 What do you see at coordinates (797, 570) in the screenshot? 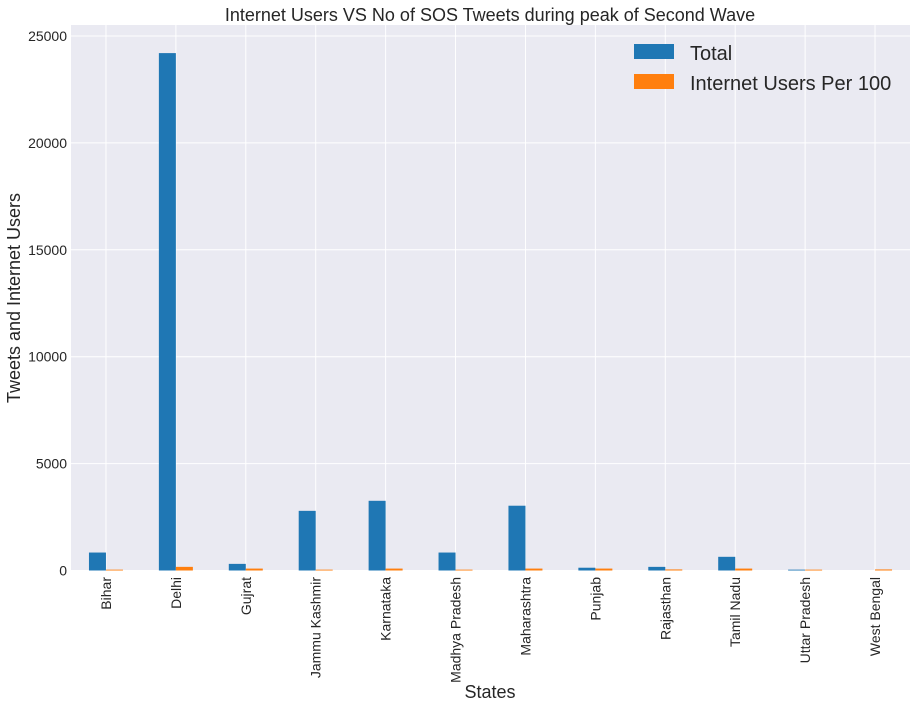
I see `bar-total-uttar-pradesh` at bounding box center [797, 570].